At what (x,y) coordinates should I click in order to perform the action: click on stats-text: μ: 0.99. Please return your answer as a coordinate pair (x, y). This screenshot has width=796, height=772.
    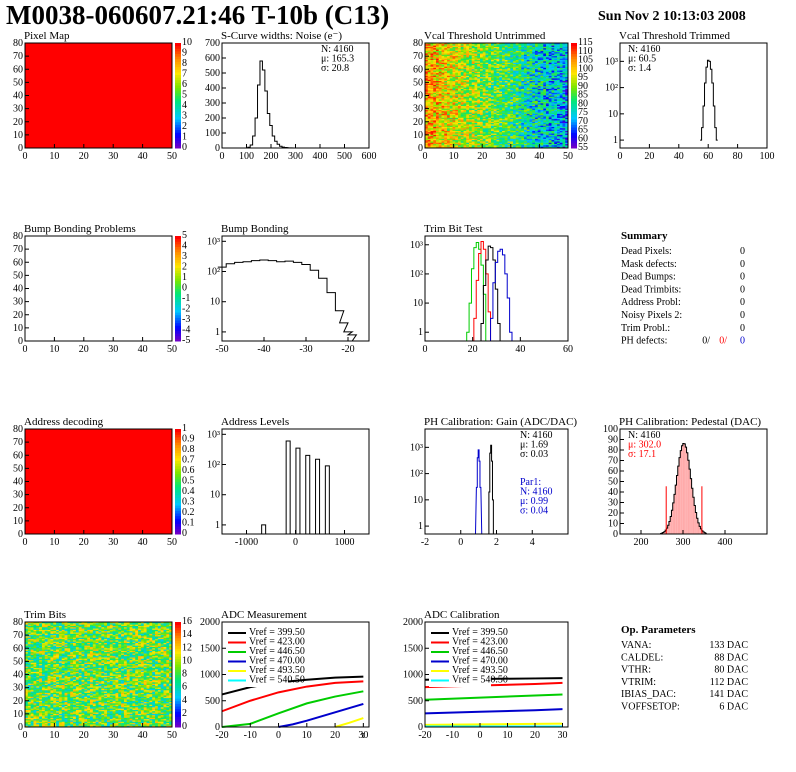
    Looking at the image, I should click on (534, 501).